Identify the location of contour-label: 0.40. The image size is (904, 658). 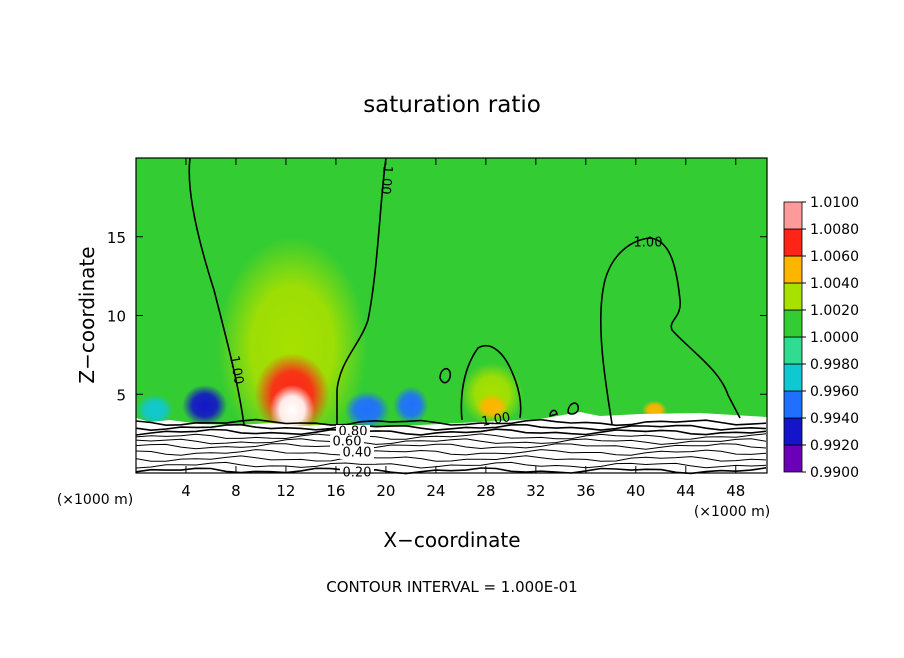
(357, 453).